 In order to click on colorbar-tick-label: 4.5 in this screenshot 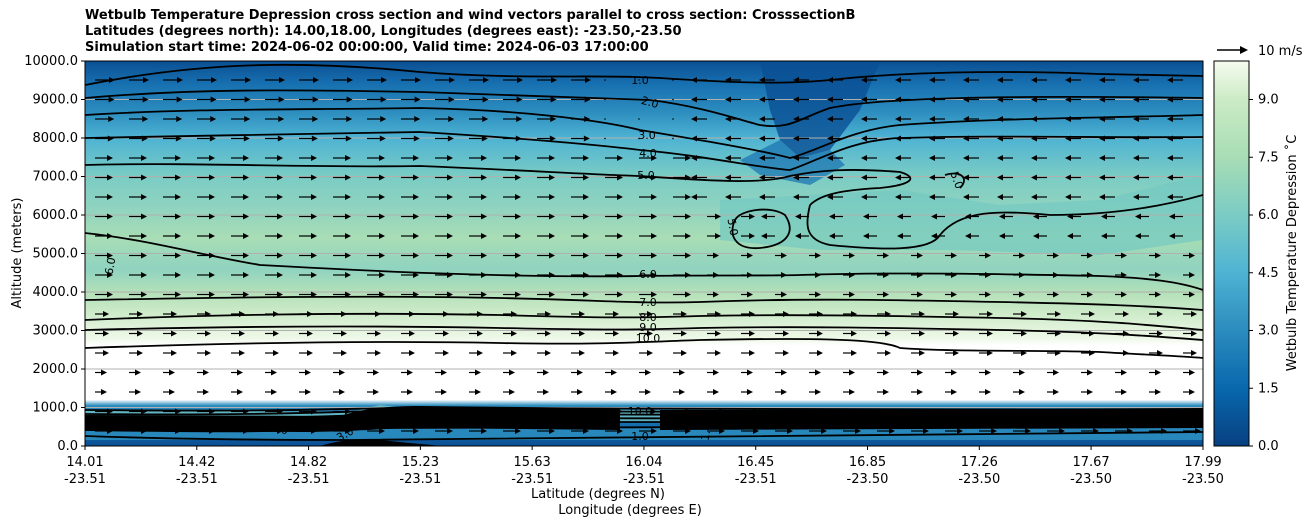, I will do `click(1268, 273)`.